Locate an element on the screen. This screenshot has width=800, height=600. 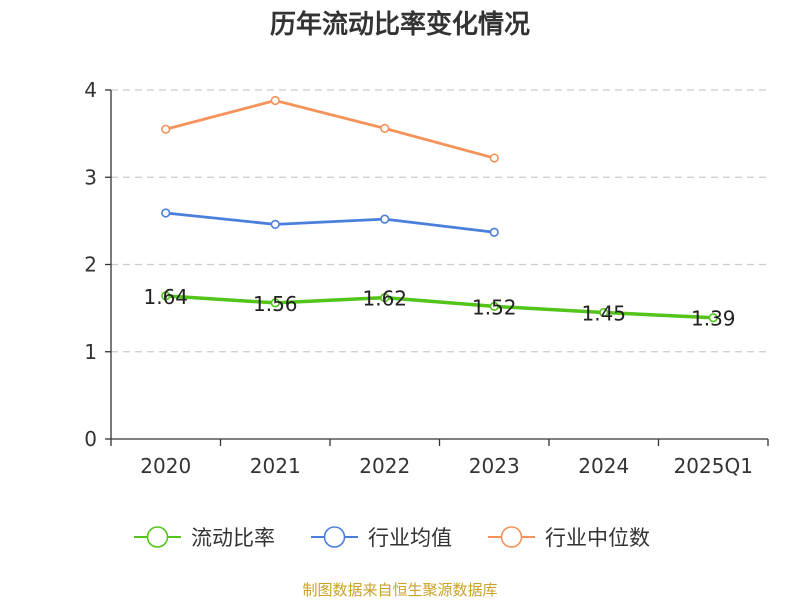
y-tick-label: 1 is located at coordinates (90, 352).